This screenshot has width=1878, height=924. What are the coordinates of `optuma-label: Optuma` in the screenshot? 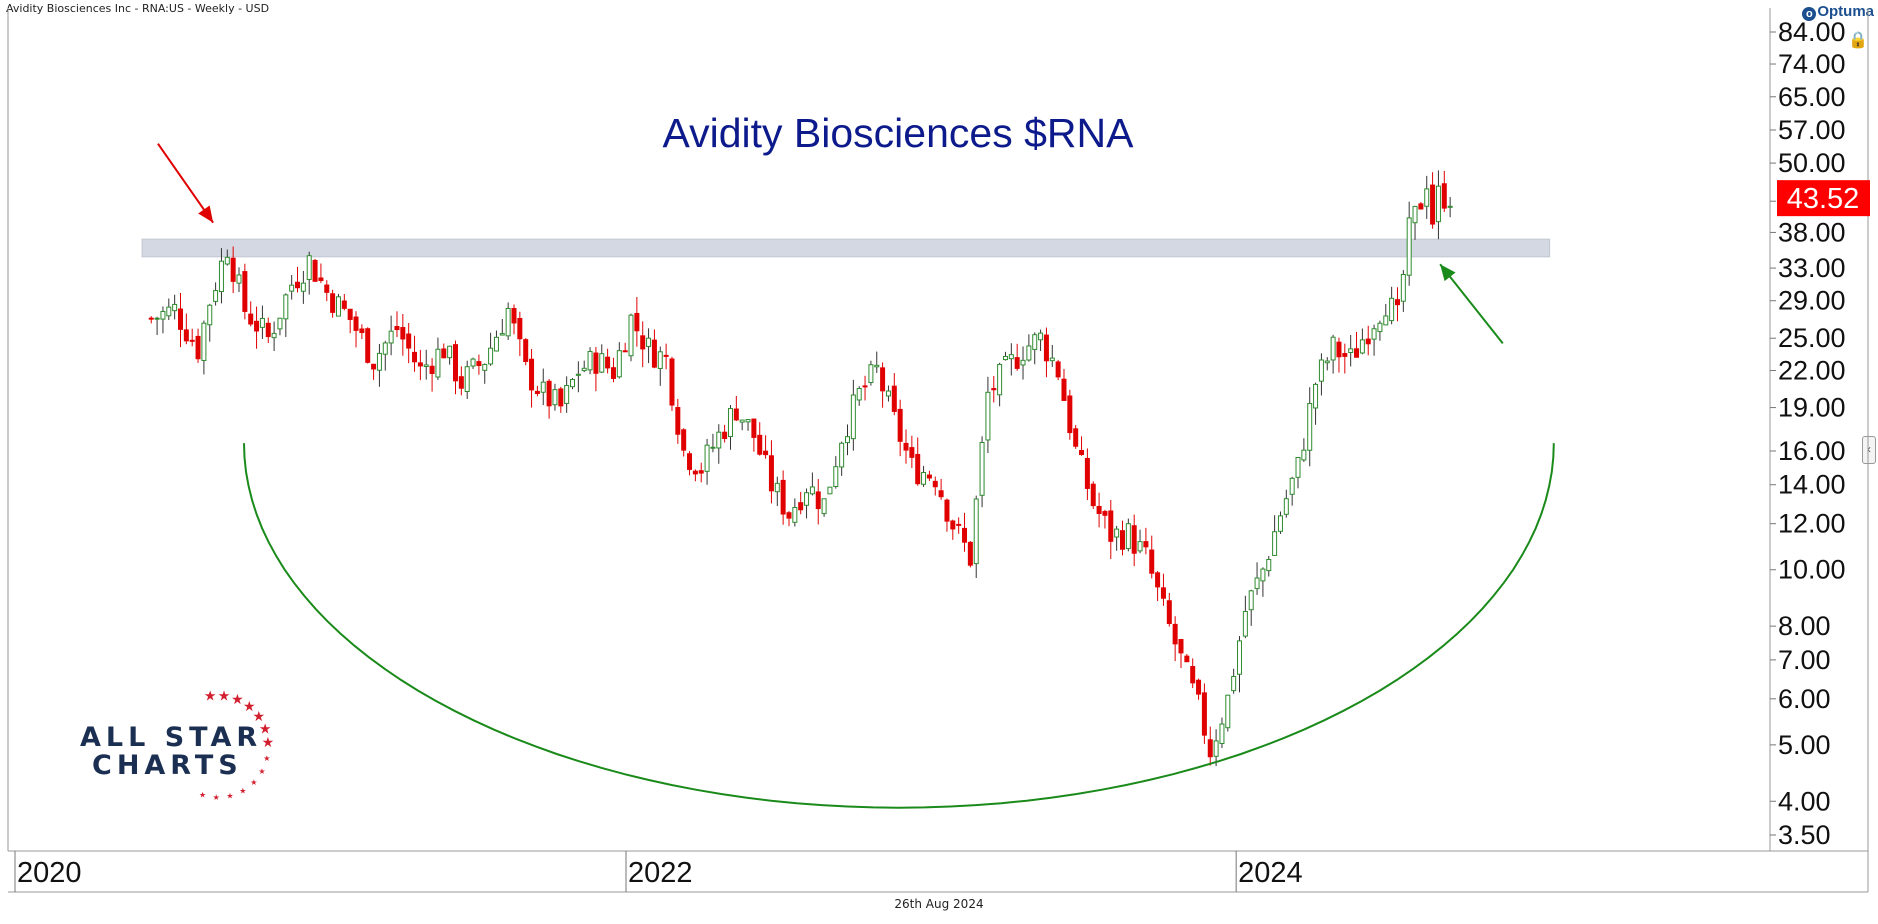 It's located at (1845, 11).